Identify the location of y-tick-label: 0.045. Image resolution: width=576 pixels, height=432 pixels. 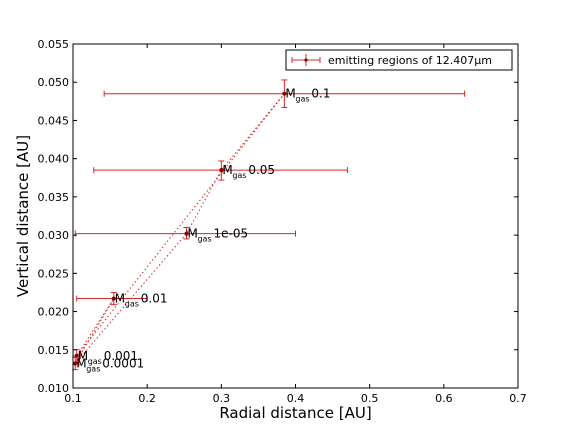
(54, 120).